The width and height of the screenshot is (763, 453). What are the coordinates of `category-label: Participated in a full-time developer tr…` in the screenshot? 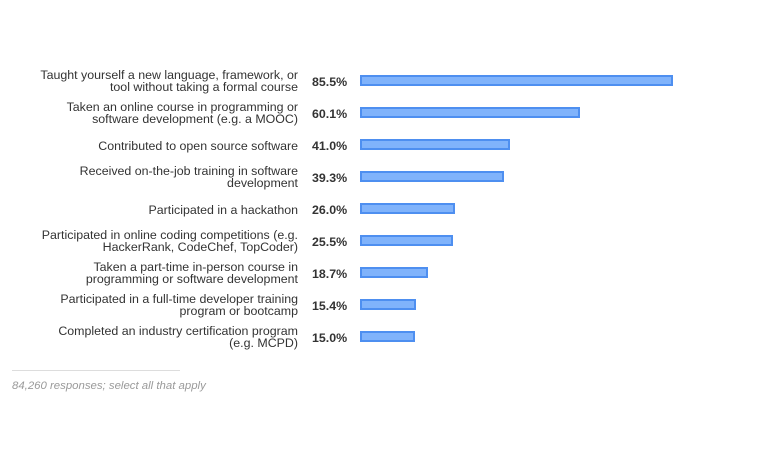 It's located at (153, 305).